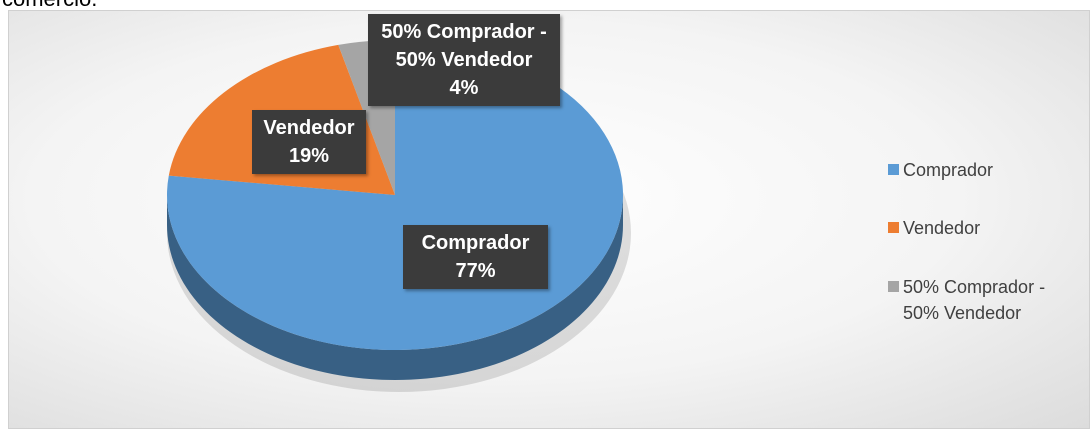 This screenshot has height=431, width=1092. Describe the element at coordinates (464, 46) in the screenshot. I see `data-label-category: 50% Comprador - 50% Vendedor` at that location.